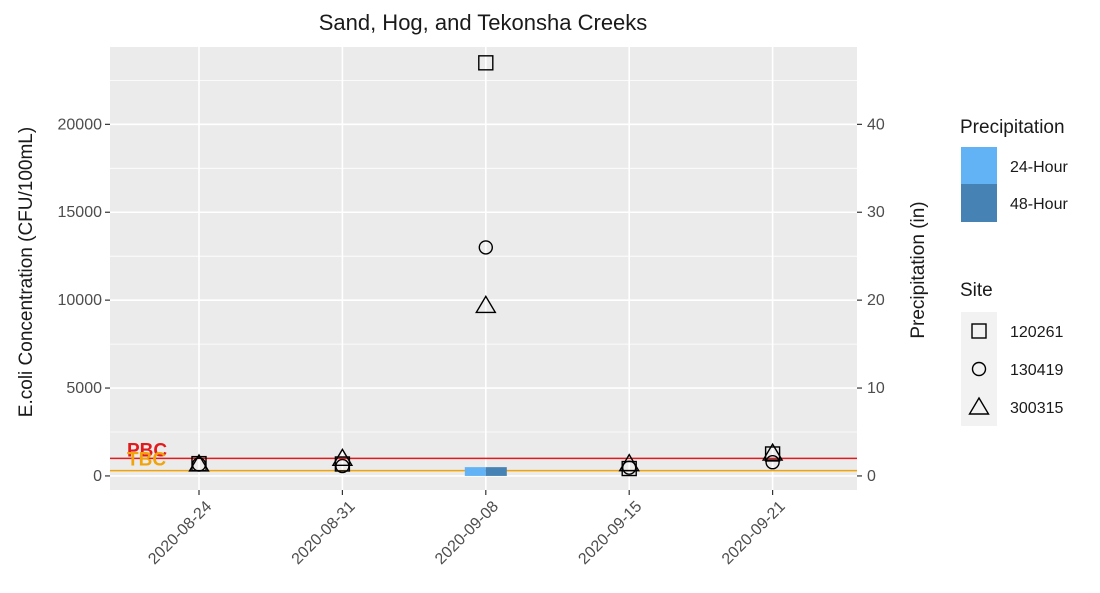  I want to click on x-tick-label: 2020-09-15, so click(610, 533).